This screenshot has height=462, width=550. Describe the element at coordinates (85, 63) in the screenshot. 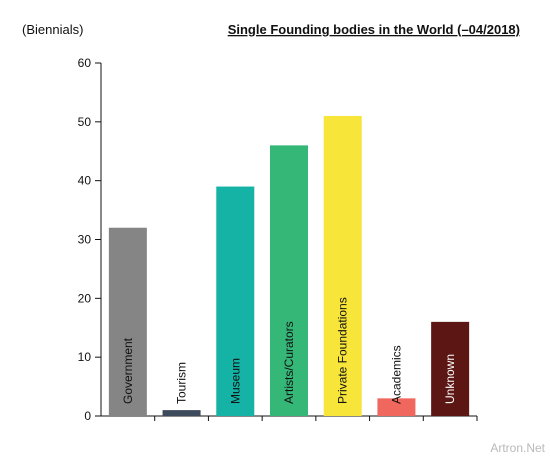

I see `y-tick-label: 60` at that location.